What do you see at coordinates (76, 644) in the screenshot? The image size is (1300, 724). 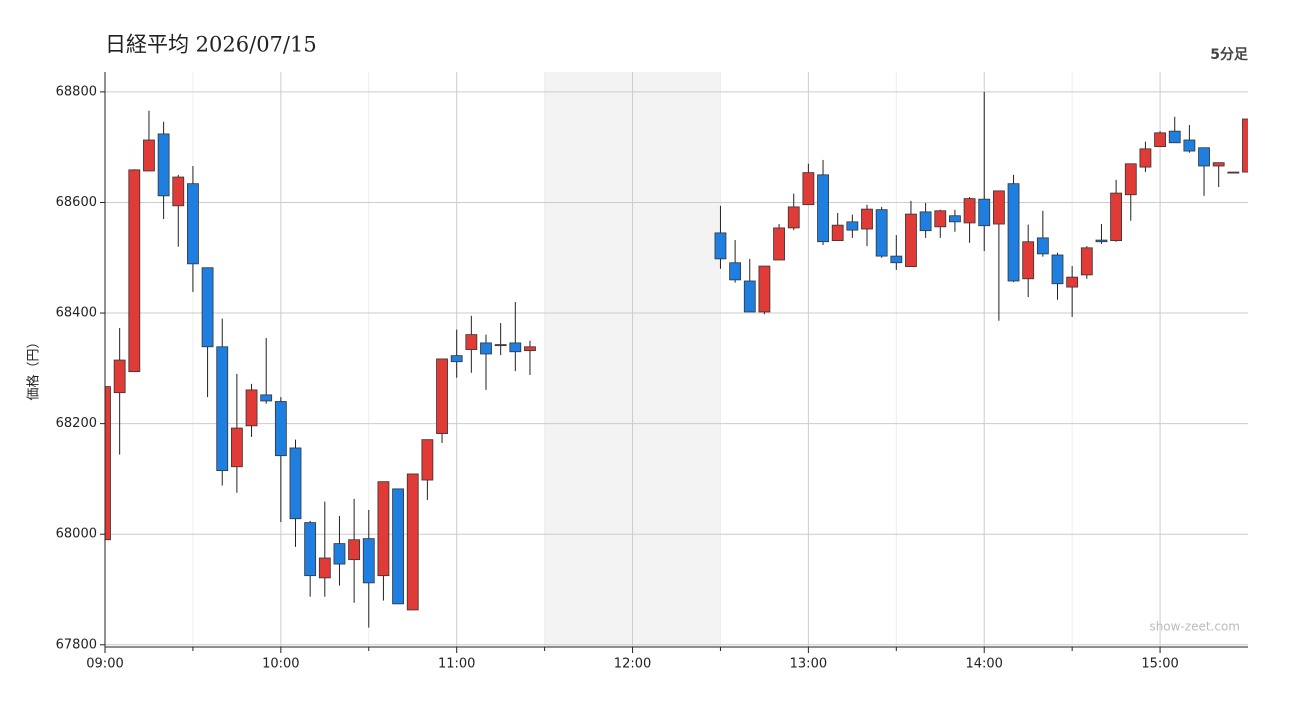 I see `y-tick-label: 67800` at bounding box center [76, 644].